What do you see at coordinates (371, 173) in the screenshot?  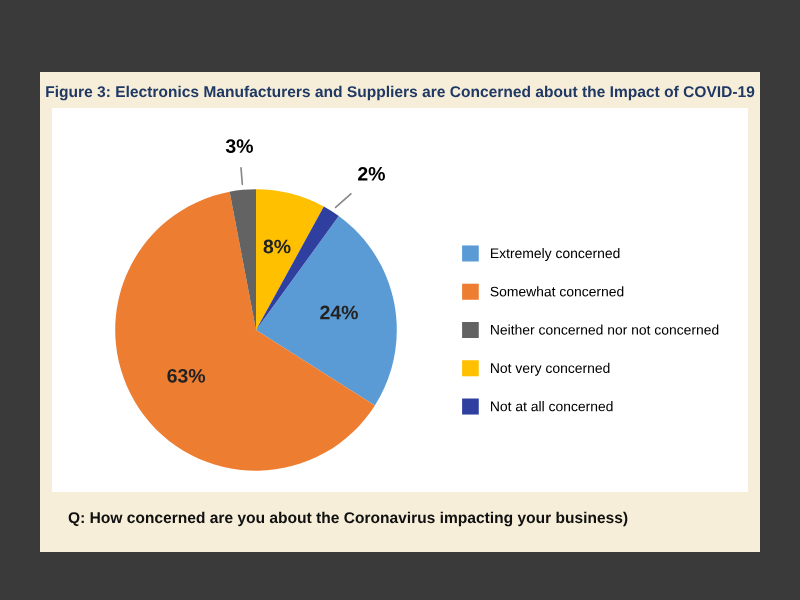 I see `data-label: 2%` at bounding box center [371, 173].